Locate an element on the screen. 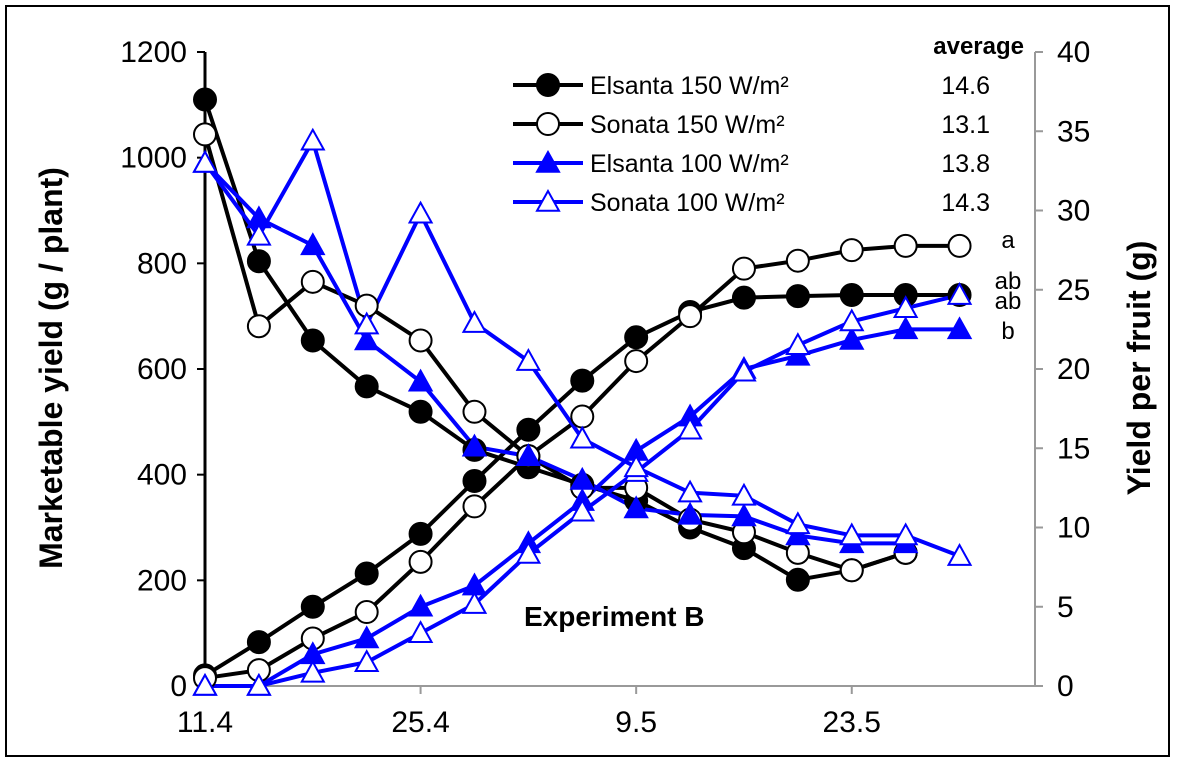  y-left-tick-label: 1000 is located at coordinates (153, 158).